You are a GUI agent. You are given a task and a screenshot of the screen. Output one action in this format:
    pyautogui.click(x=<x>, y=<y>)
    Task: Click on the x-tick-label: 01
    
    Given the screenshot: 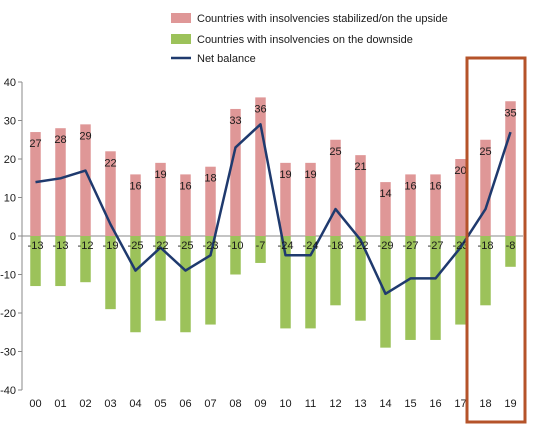 What is the action you would take?
    pyautogui.click(x=60, y=404)
    